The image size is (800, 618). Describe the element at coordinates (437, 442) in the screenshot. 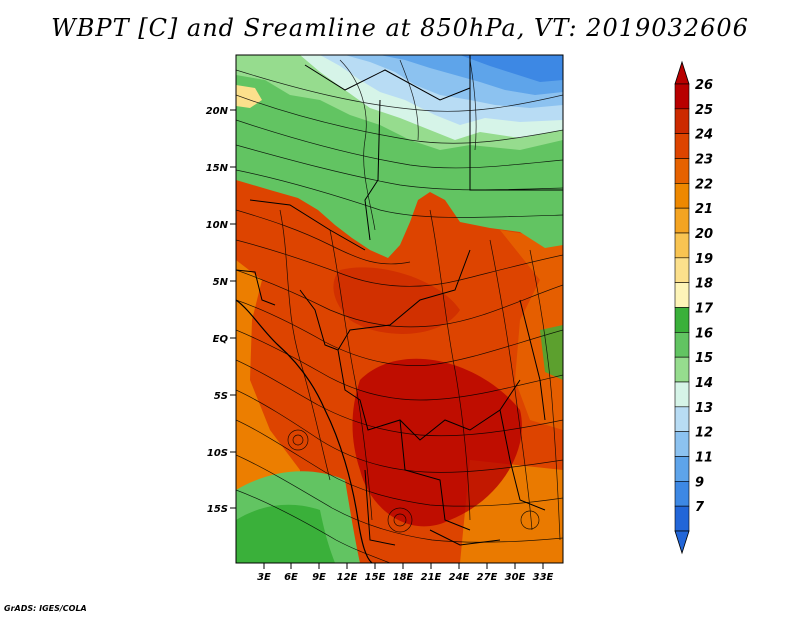

I see `hot-core` at that location.